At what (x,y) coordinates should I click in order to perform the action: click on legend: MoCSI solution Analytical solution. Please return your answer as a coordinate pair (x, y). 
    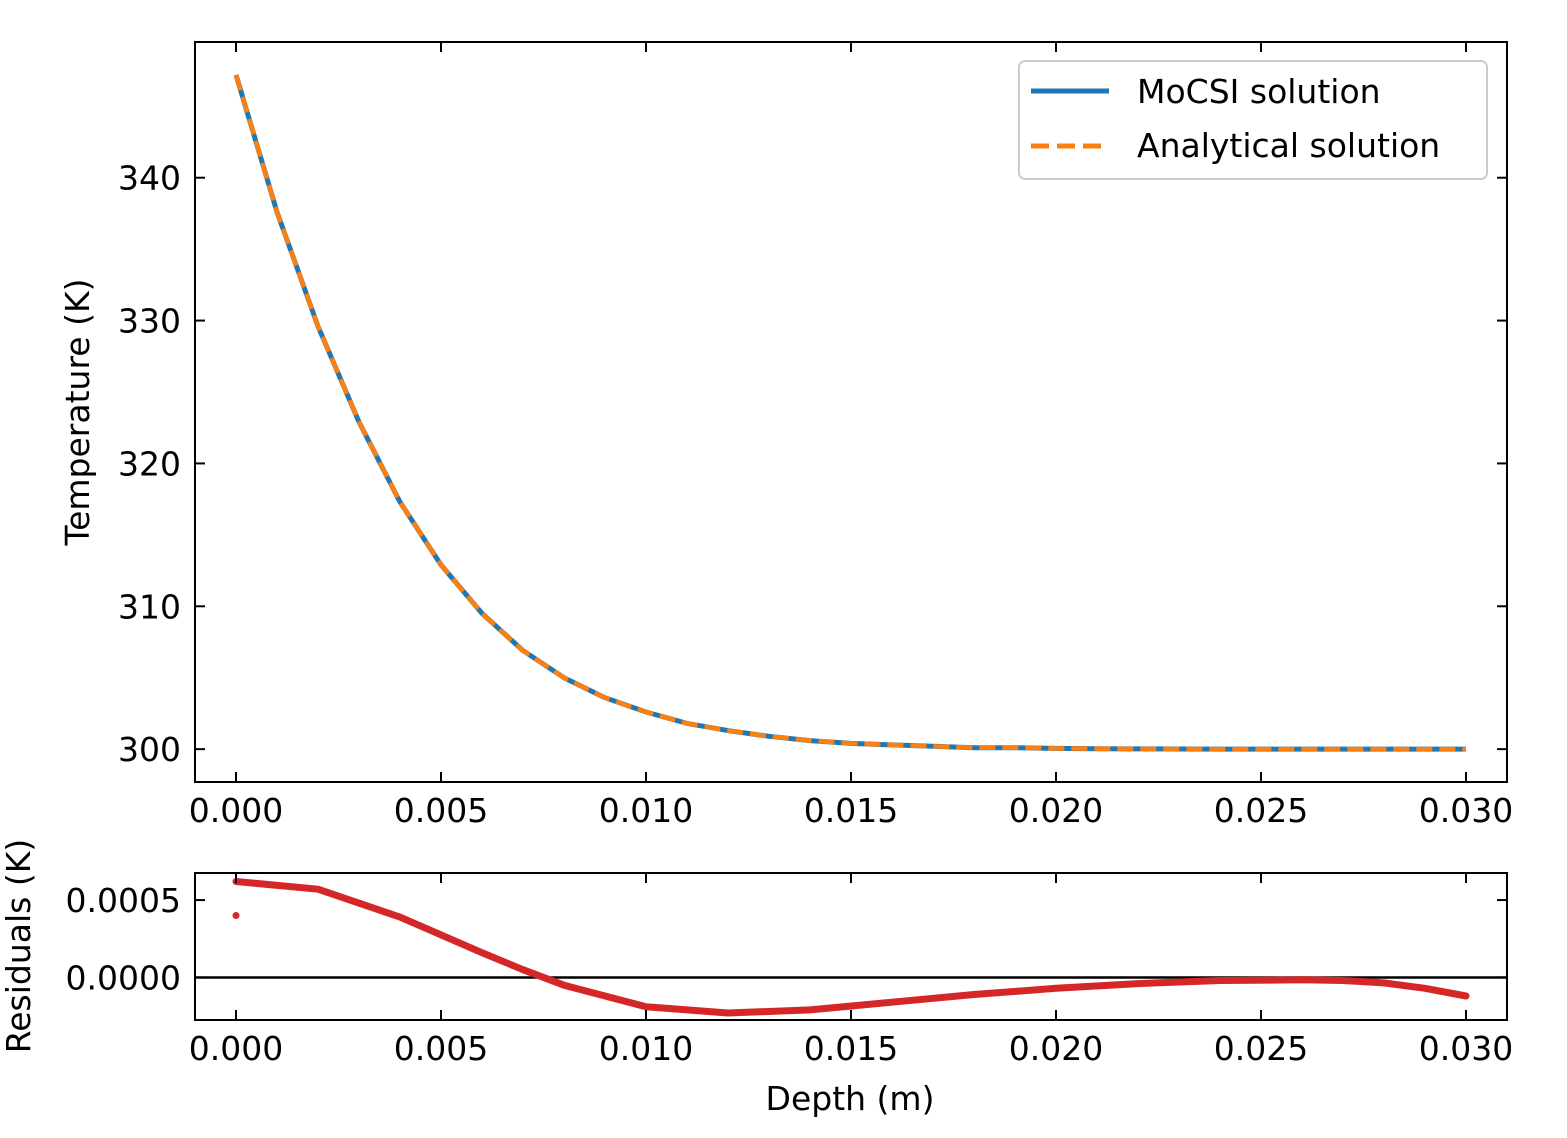
    Looking at the image, I should click on (1253, 120).